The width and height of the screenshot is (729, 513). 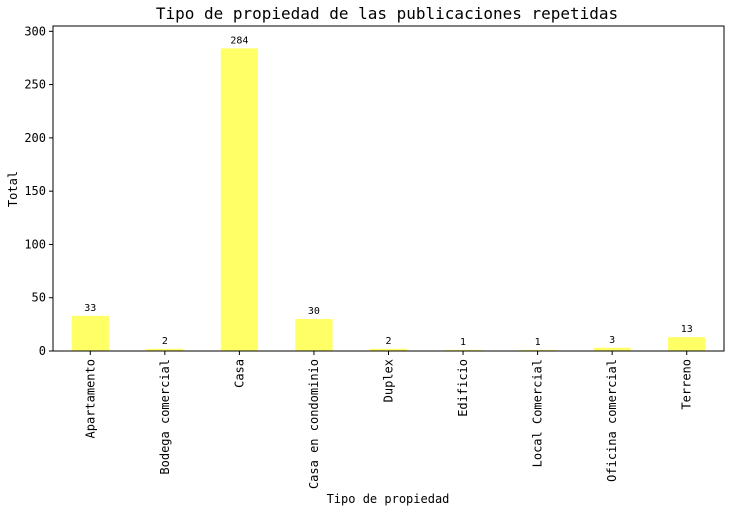 What do you see at coordinates (612, 420) in the screenshot?
I see `x-tick-label: Oficina comercial` at bounding box center [612, 420].